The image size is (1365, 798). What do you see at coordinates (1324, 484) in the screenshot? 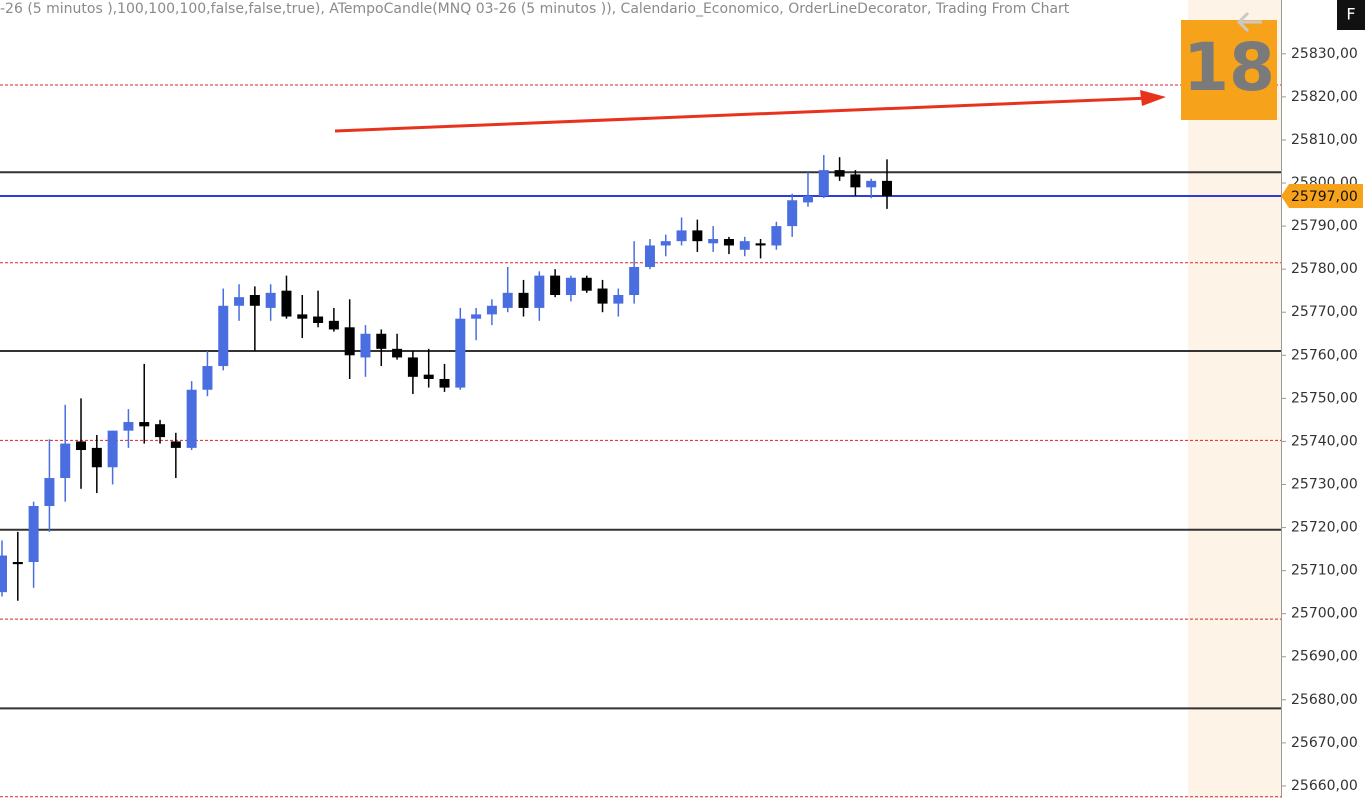
I see `y-tick-label: 25730,00` at bounding box center [1324, 484].